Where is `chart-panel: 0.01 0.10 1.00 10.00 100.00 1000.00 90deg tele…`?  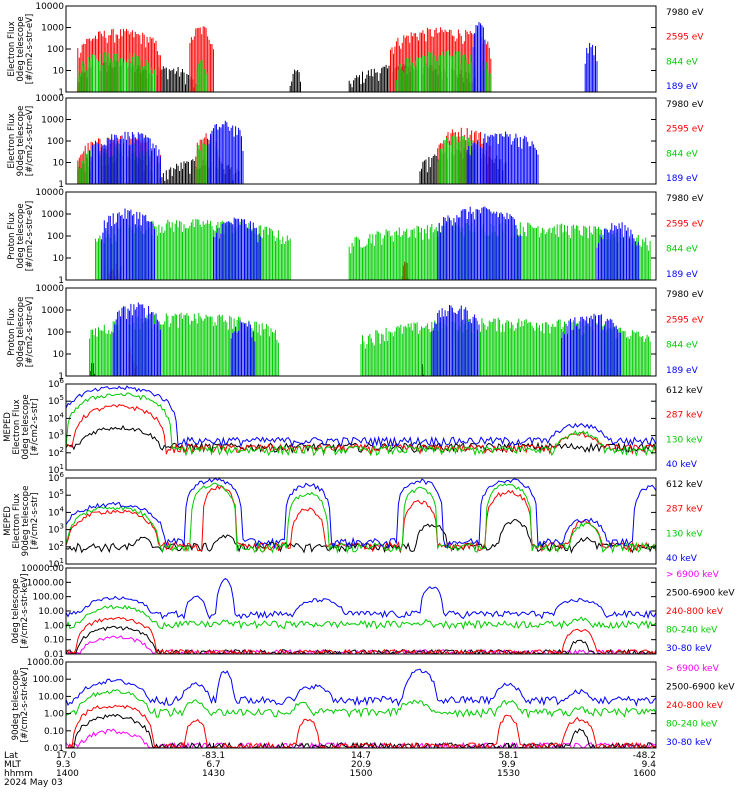 chart-panel: 0.01 0.10 1.00 10.00 100.00 1000.00 90deg tele… is located at coordinates (373, 706).